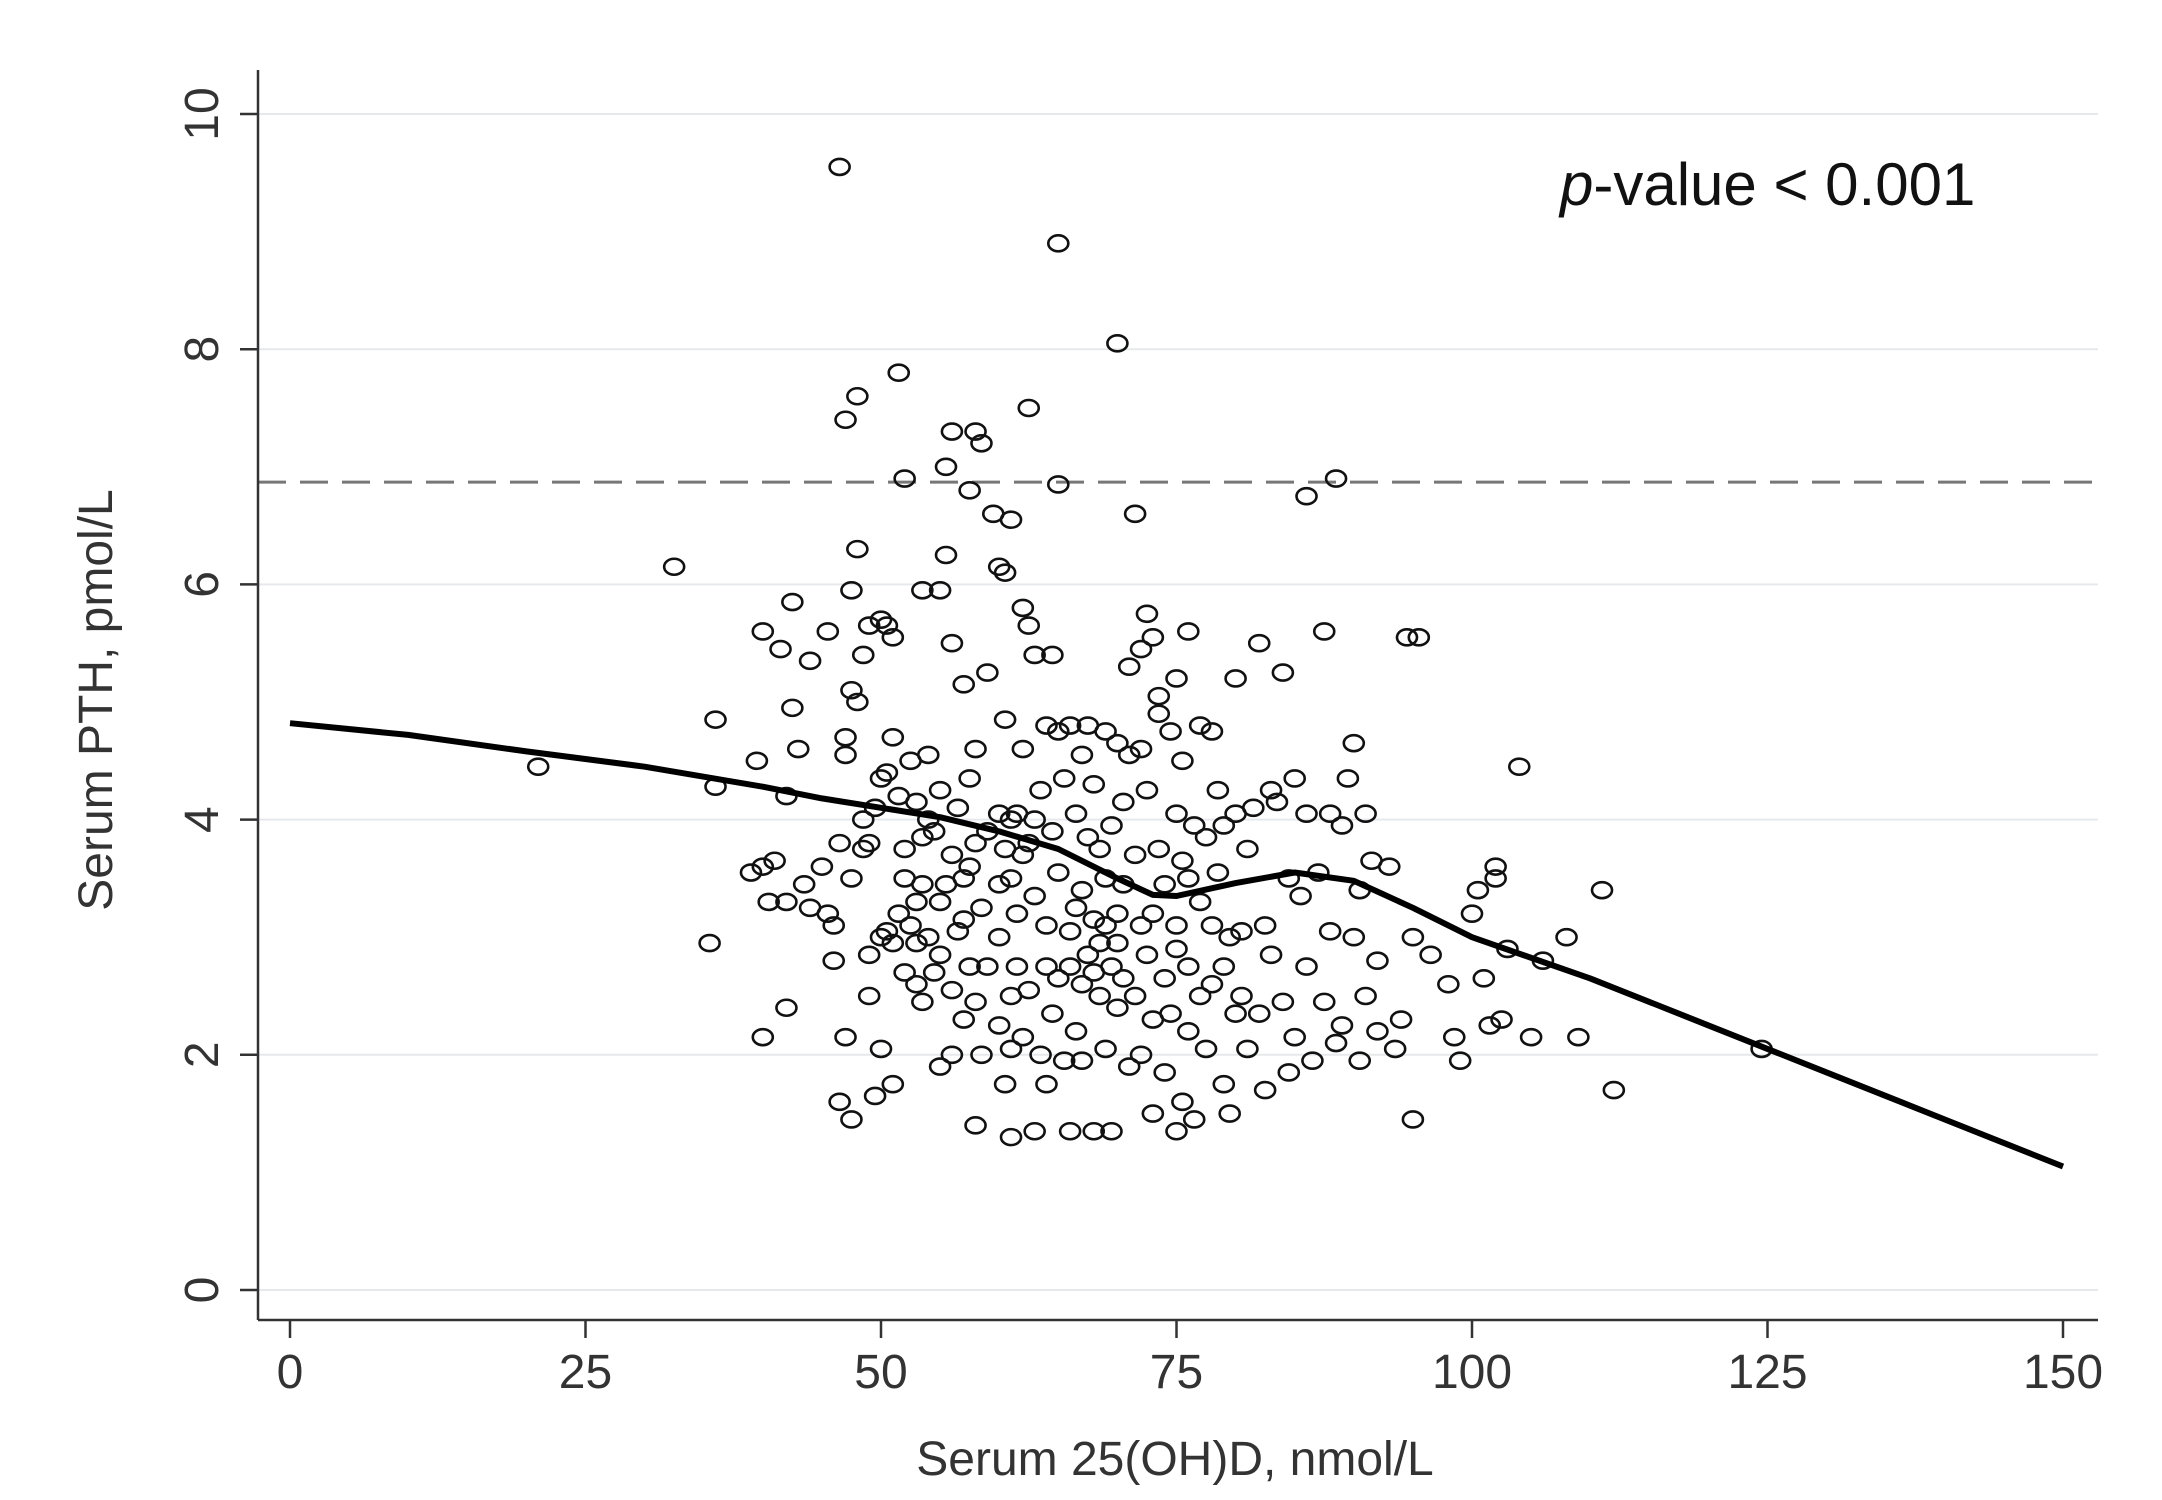 The width and height of the screenshot is (2162, 1500). I want to click on x-tick-label: 125, so click(1767, 1372).